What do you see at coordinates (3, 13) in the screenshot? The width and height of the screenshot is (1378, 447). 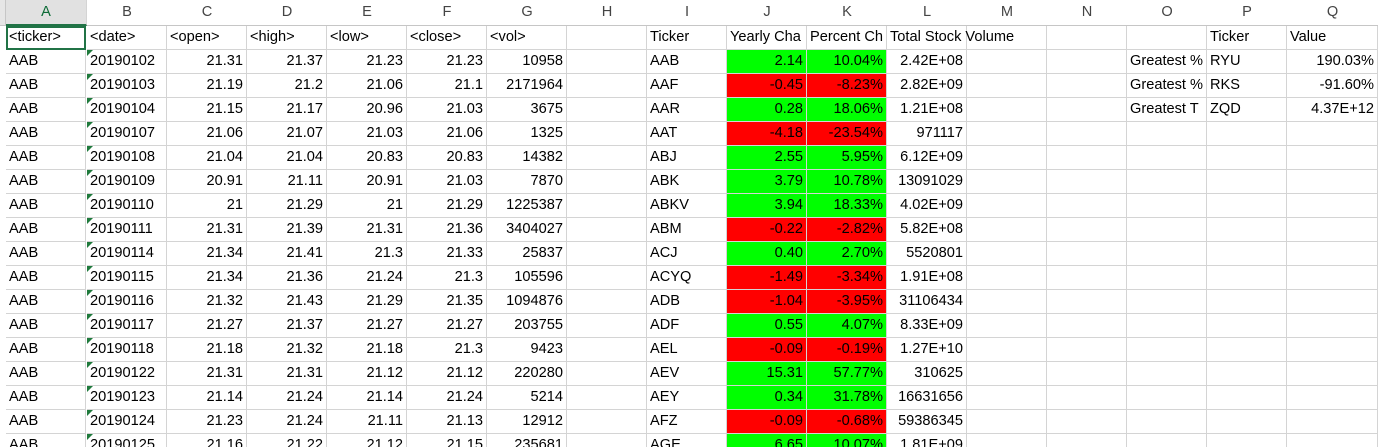 I see `select-all-corner` at bounding box center [3, 13].